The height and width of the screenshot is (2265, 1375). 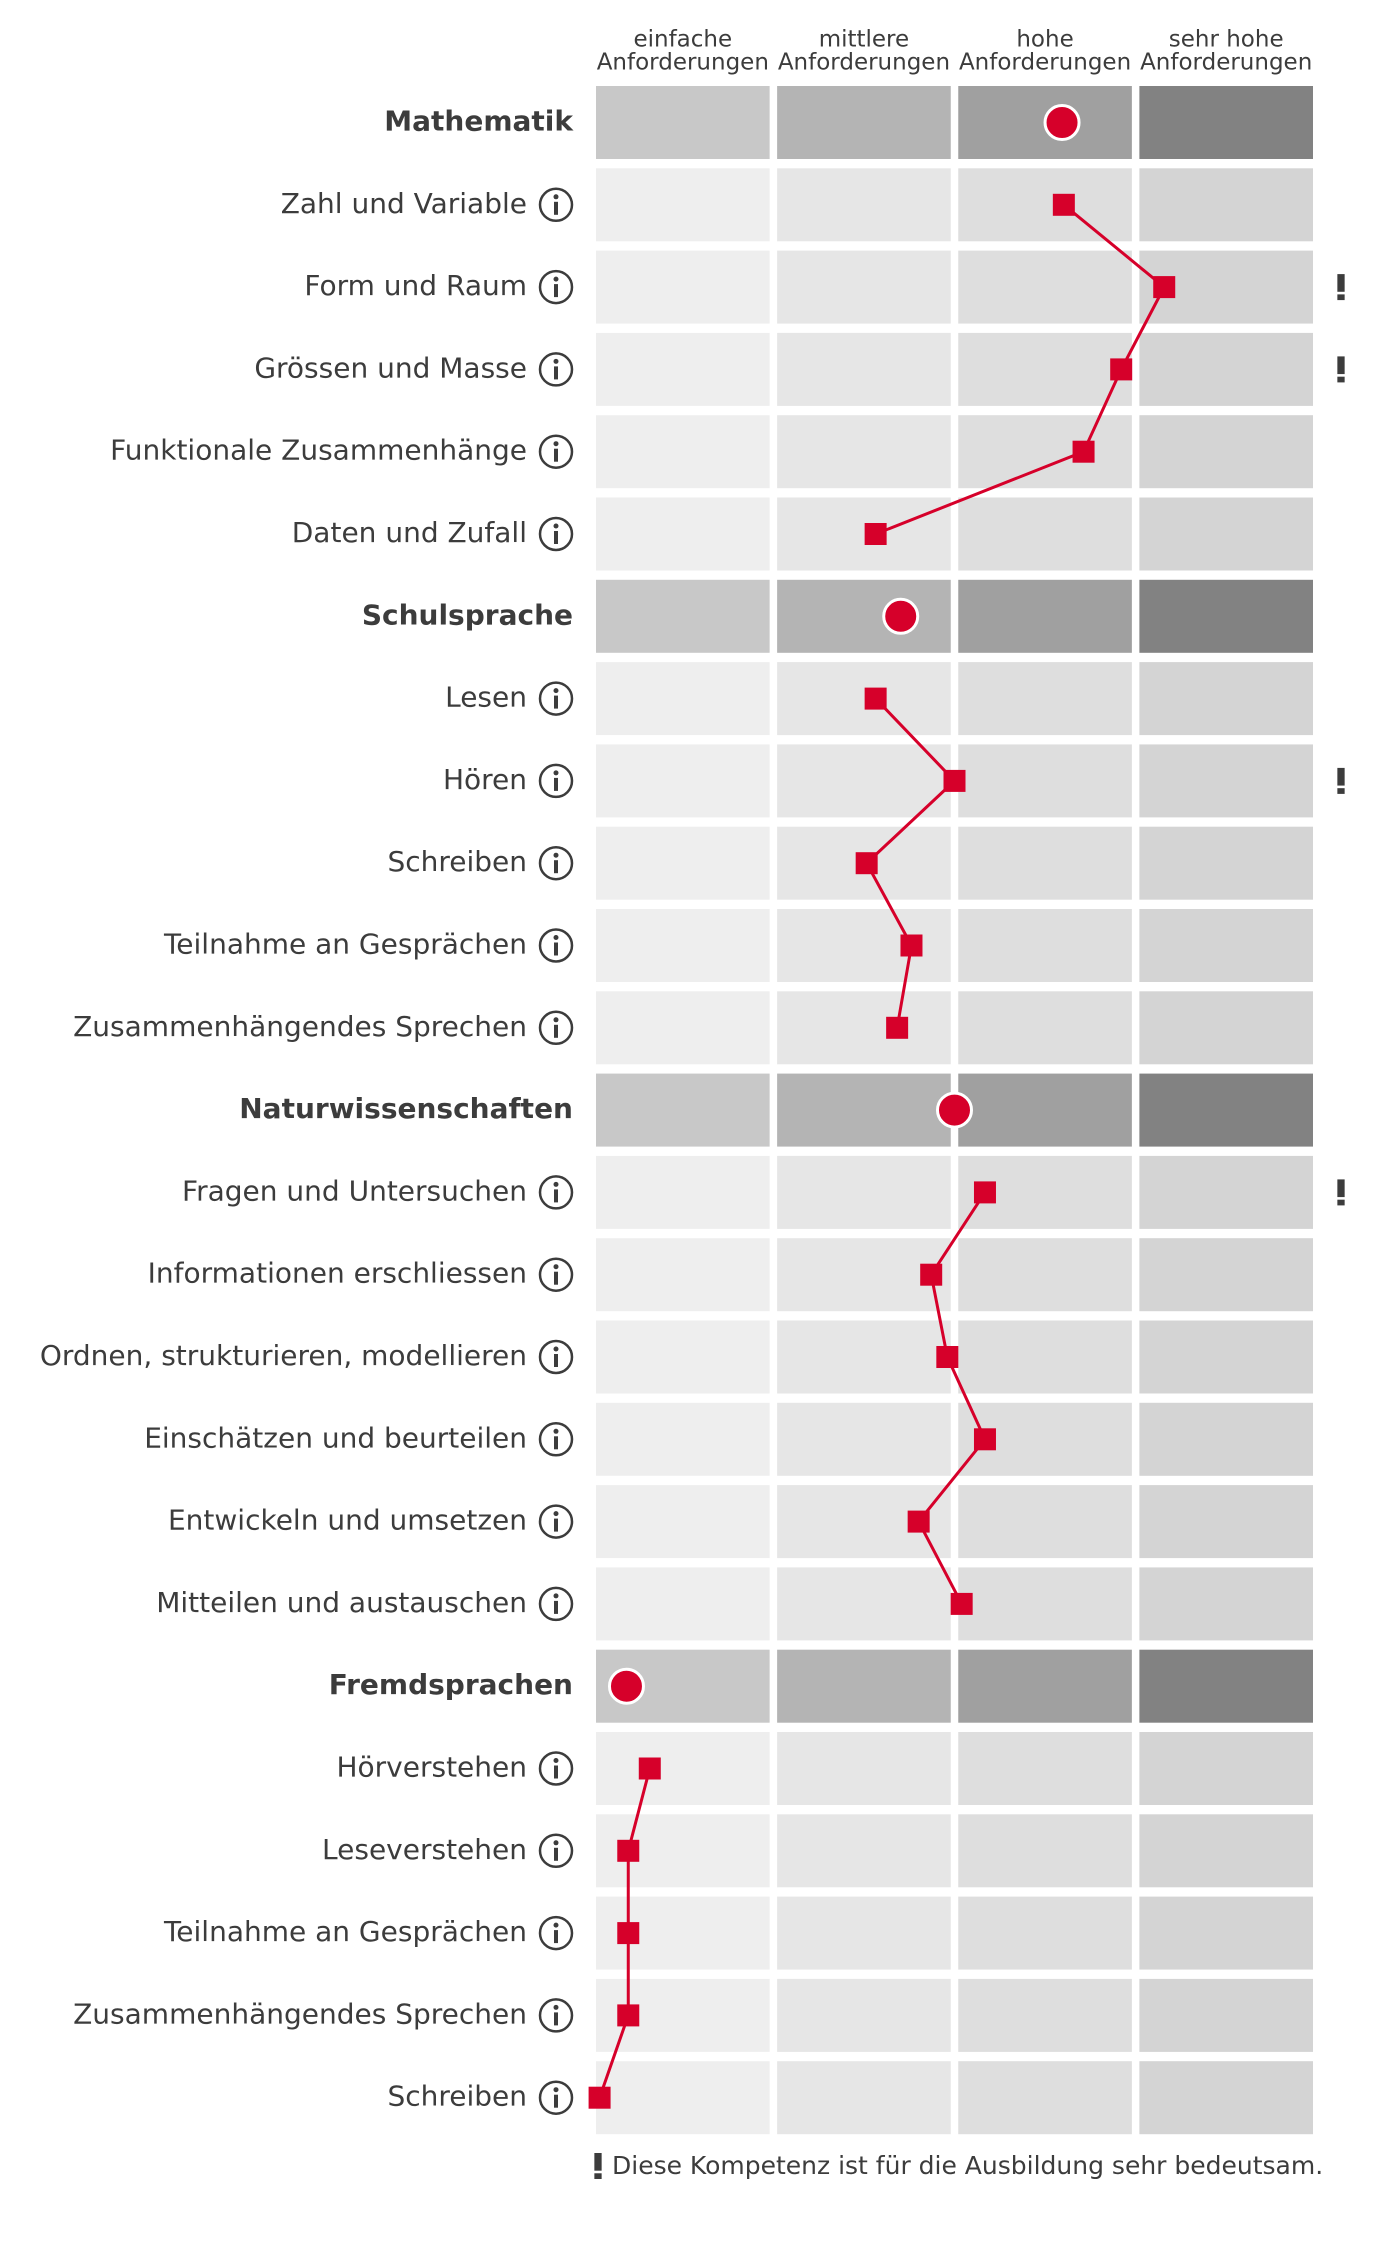 What do you see at coordinates (404, 203) in the screenshot?
I see `item-label: Zahl und Variable` at bounding box center [404, 203].